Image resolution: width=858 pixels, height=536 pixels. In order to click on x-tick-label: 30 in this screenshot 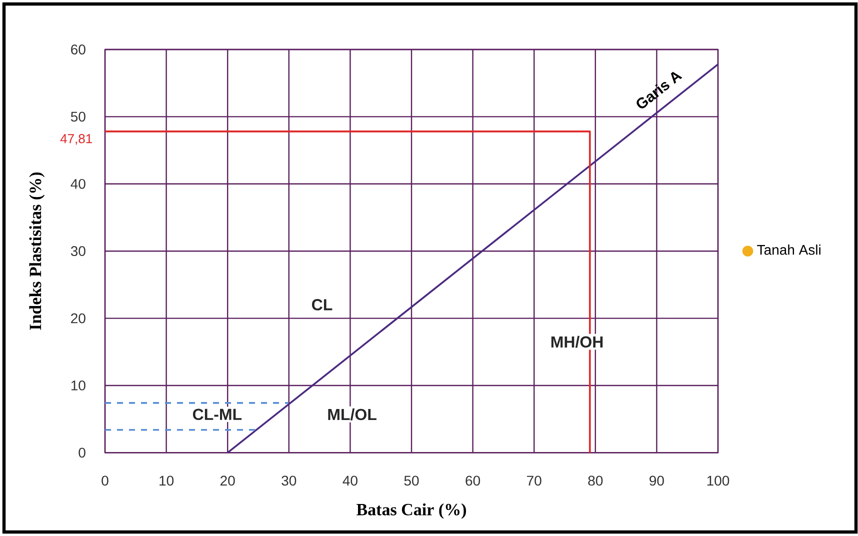, I will do `click(289, 481)`.